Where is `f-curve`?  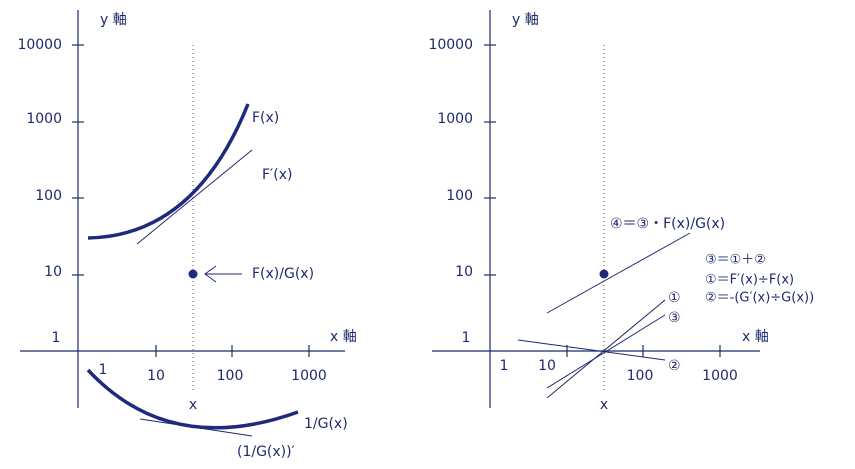
f-curve is located at coordinates (168, 171).